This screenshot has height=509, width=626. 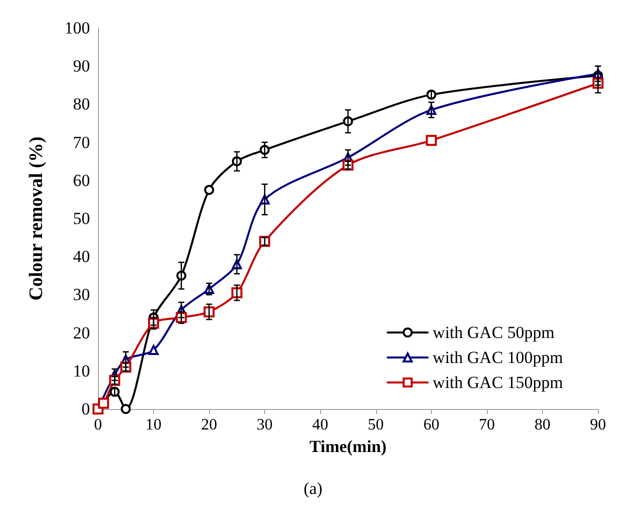 What do you see at coordinates (209, 425) in the screenshot?
I see `x-tick-label: 20` at bounding box center [209, 425].